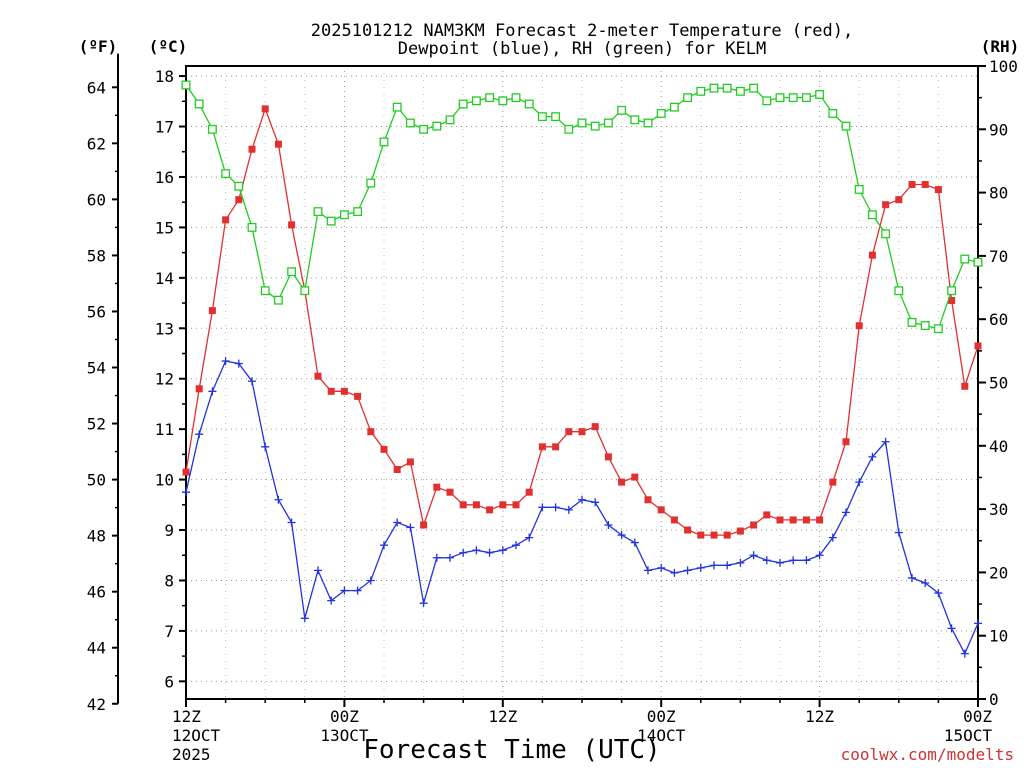 This screenshot has width=1024, height=768. Describe the element at coordinates (96, 536) in the screenshot. I see `fahrenheit-tick-label: 48` at that location.